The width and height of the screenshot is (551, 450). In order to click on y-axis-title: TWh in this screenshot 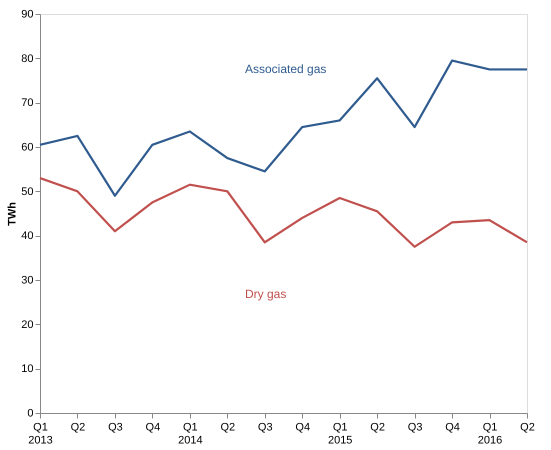, I will do `click(12, 214)`.